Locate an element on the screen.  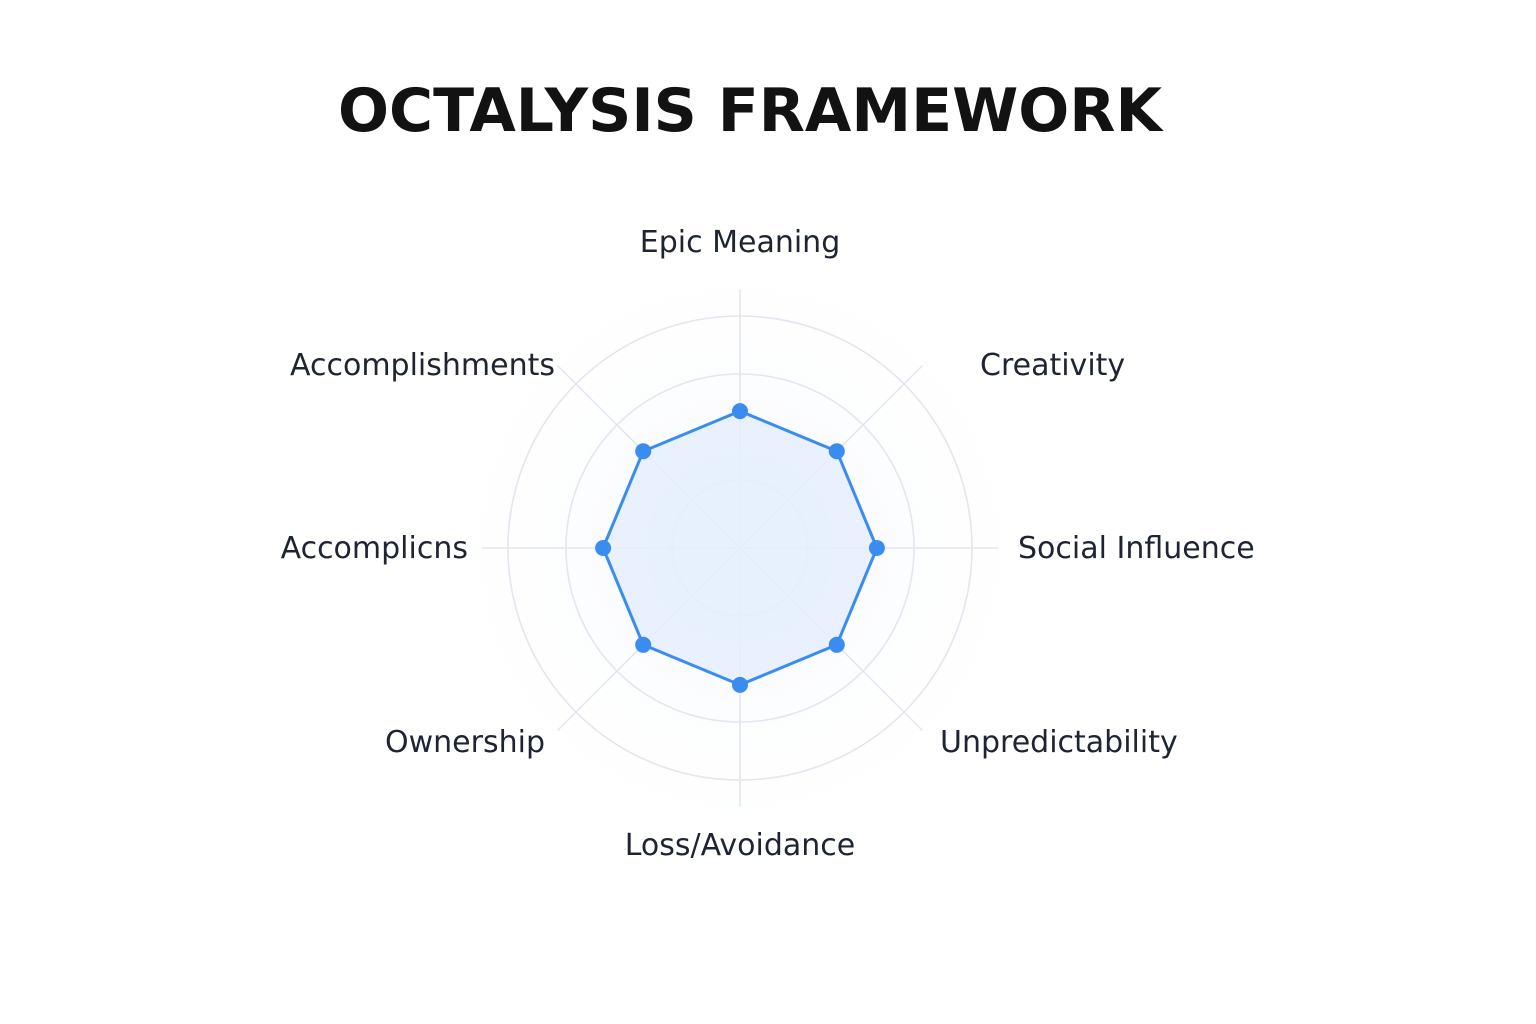
axis-label-3: Social Influence is located at coordinates (1136, 548).